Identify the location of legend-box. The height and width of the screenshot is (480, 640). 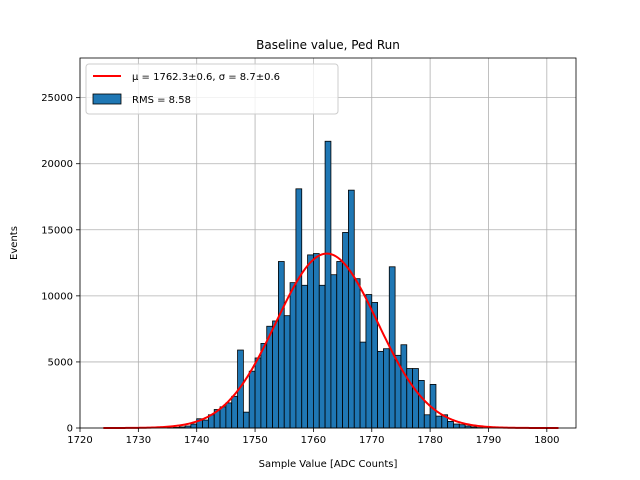
(212, 89).